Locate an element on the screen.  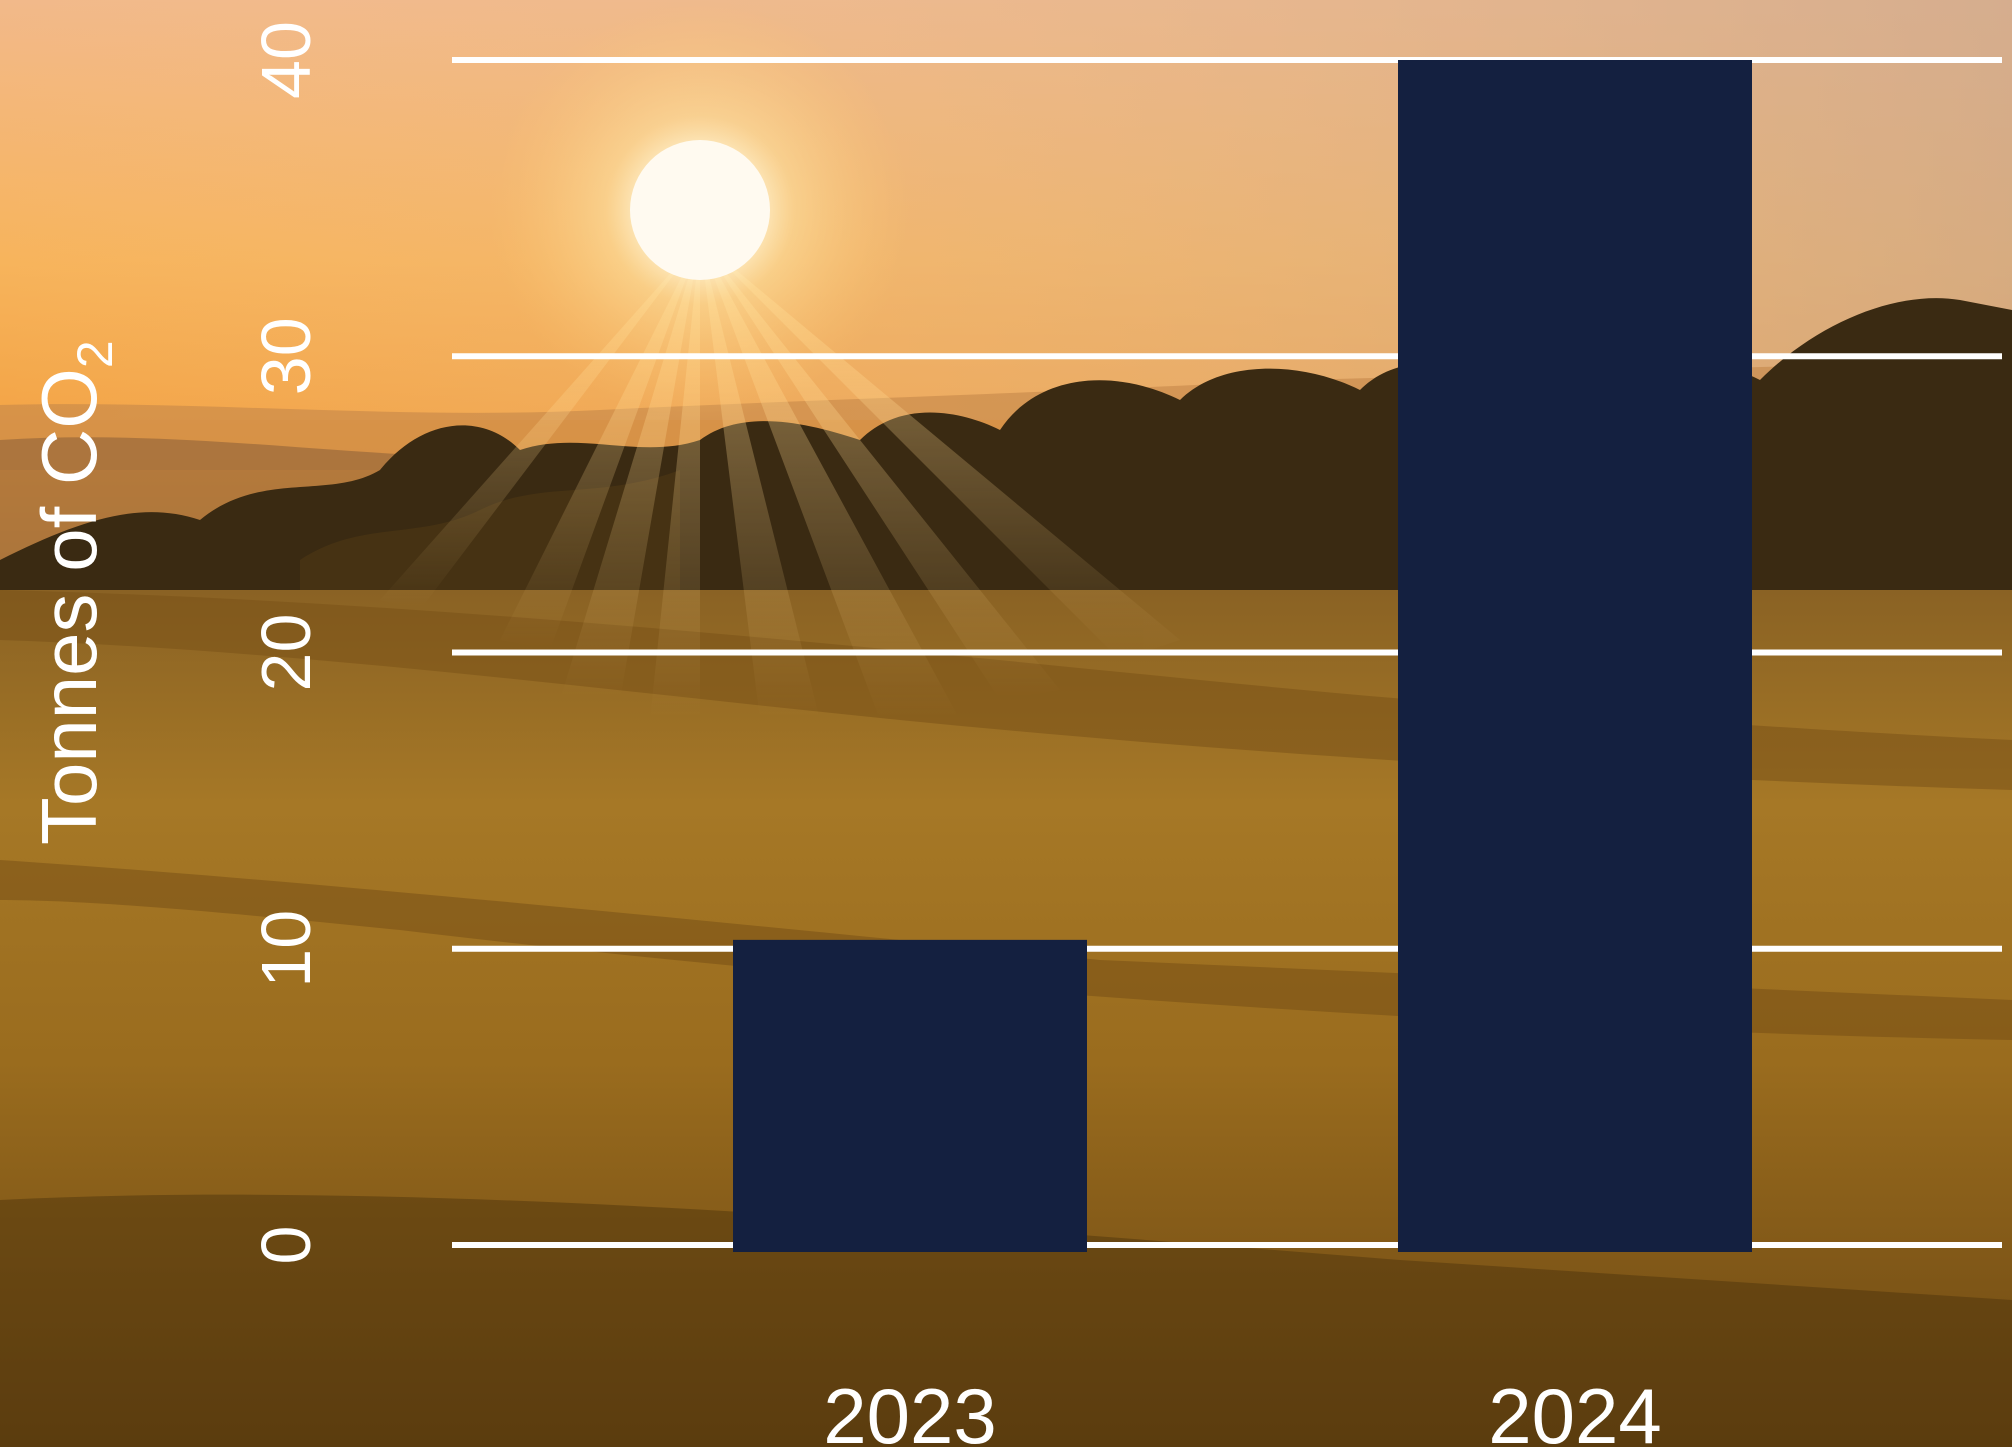
y-tick-labels: 0 10 20 30 40 is located at coordinates (286, 642).